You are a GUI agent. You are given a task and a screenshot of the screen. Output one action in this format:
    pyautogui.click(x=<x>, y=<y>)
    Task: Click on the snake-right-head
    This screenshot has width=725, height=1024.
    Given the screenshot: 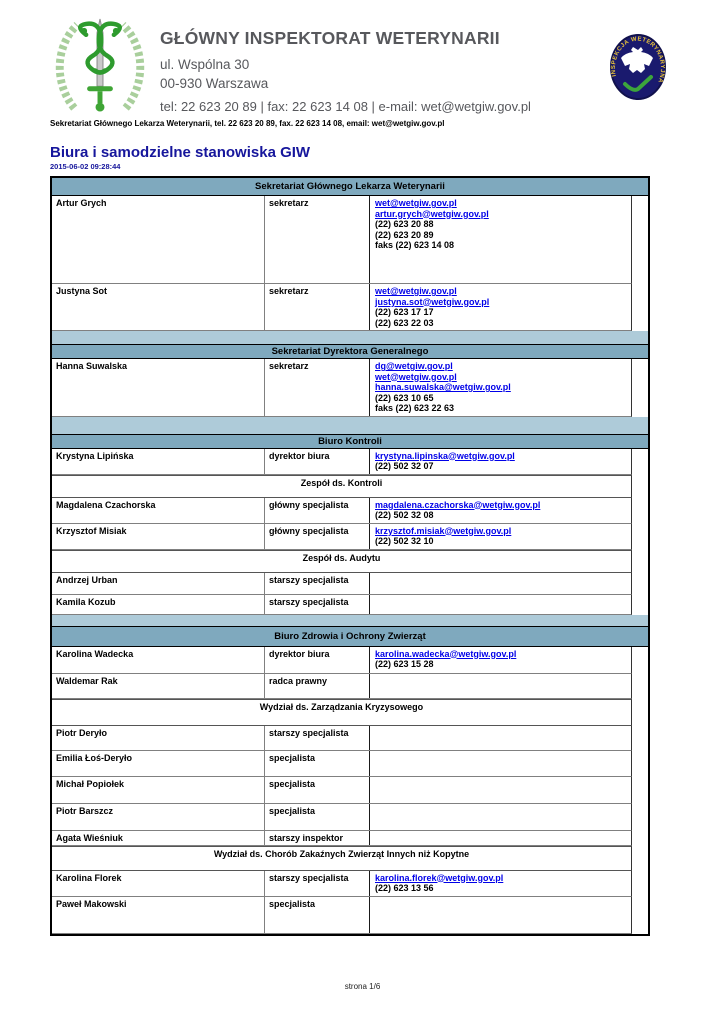 What is the action you would take?
    pyautogui.click(x=115, y=30)
    